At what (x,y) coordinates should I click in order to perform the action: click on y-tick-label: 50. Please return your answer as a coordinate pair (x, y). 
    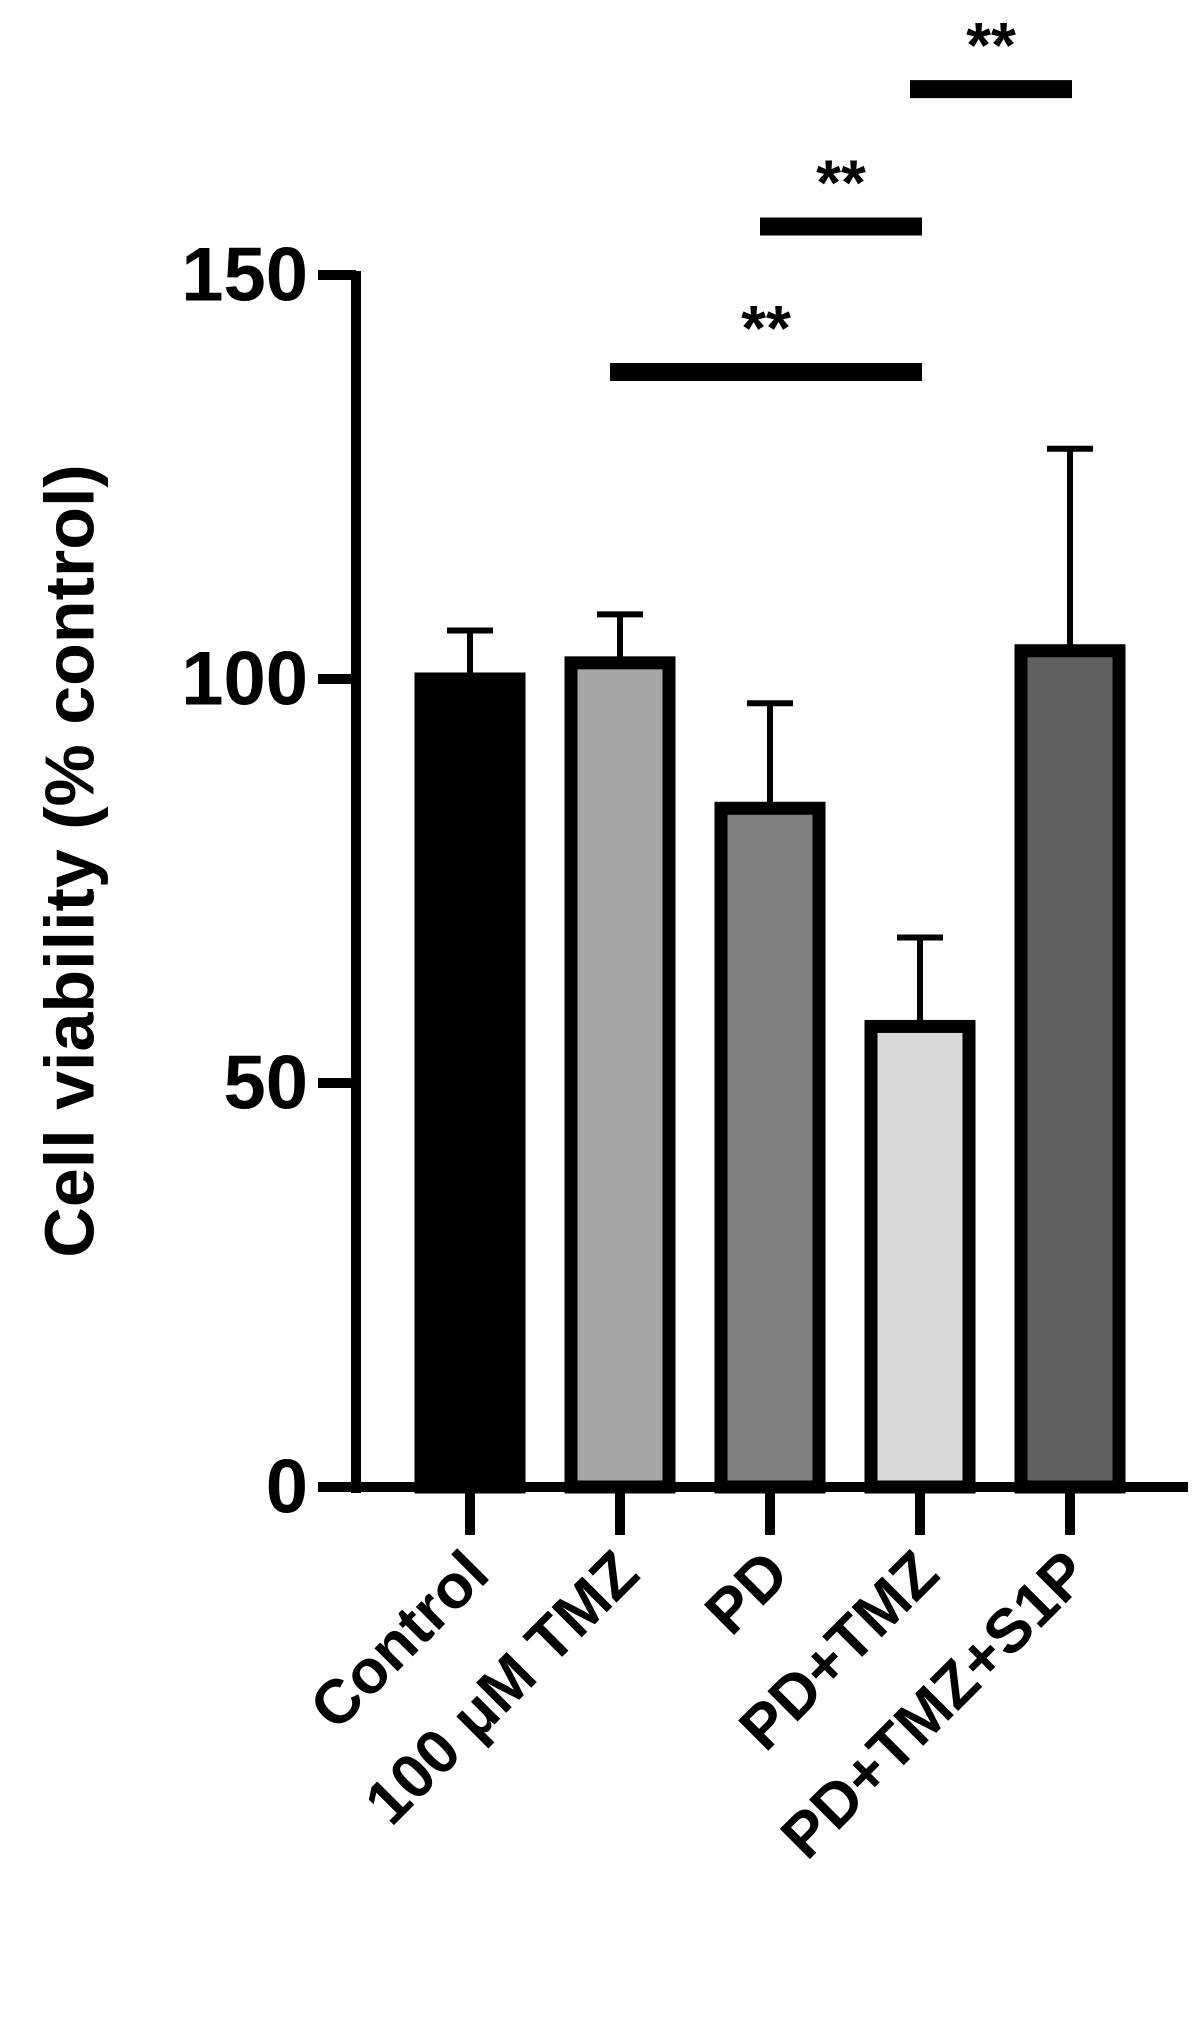
    Looking at the image, I should click on (265, 1083).